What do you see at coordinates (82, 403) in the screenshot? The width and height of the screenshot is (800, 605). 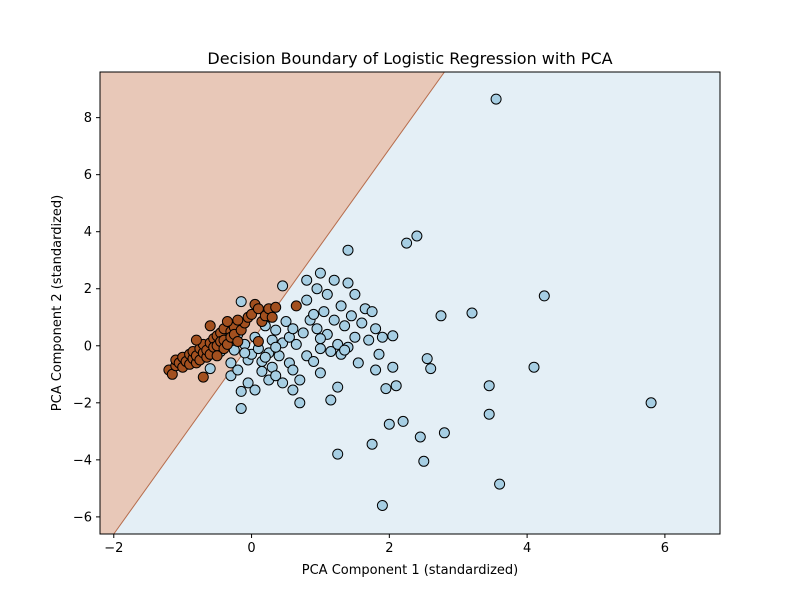 I see `y-tick-label: −2` at bounding box center [82, 403].